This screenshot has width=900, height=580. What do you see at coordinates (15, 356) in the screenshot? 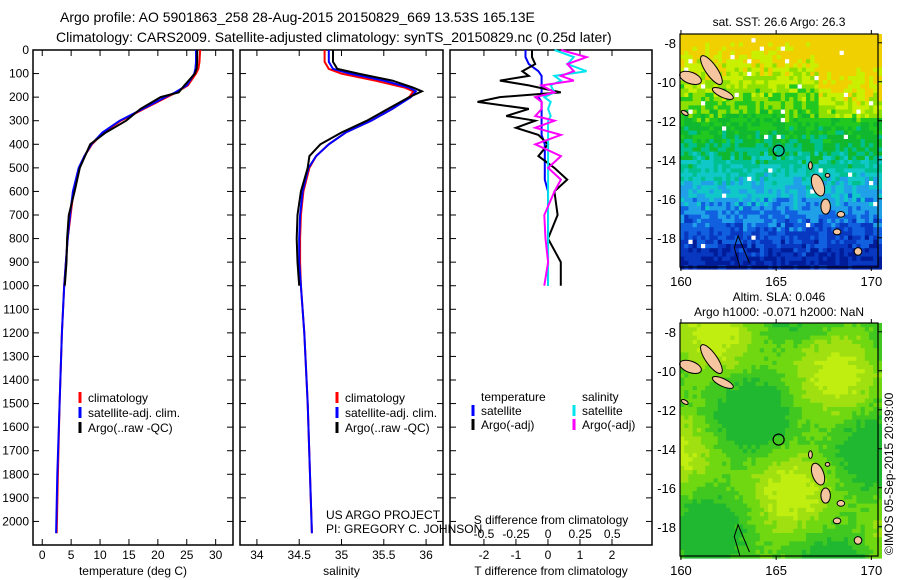
I see `y-tick-label: 1300` at bounding box center [15, 356].